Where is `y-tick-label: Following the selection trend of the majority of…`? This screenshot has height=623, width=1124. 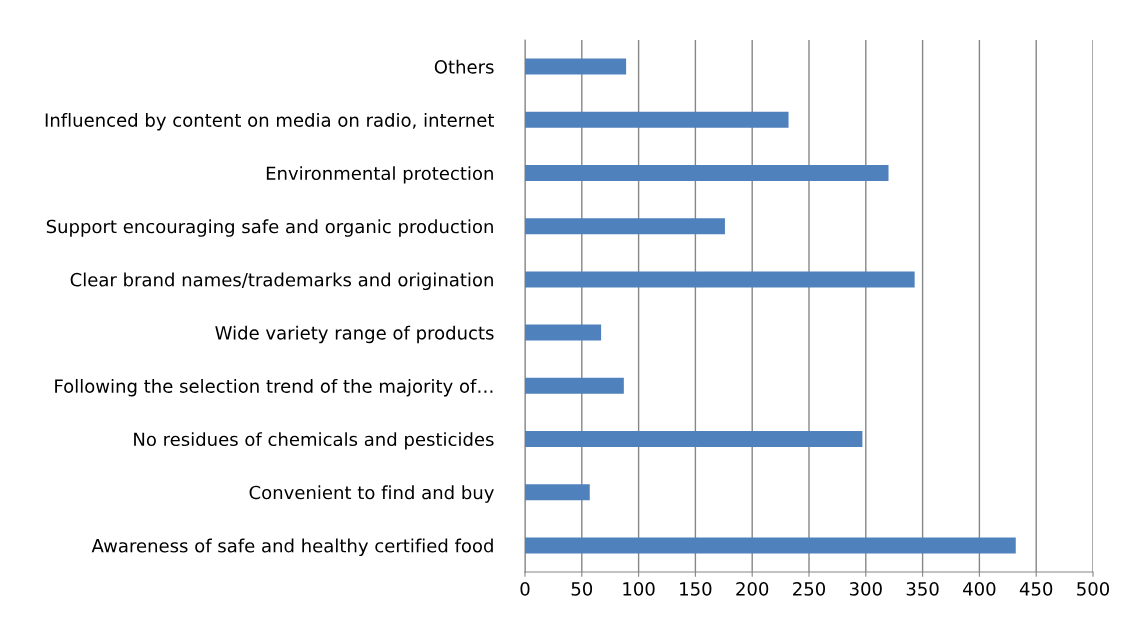 y-tick-label: Following the selection trend of the majority of… is located at coordinates (274, 387).